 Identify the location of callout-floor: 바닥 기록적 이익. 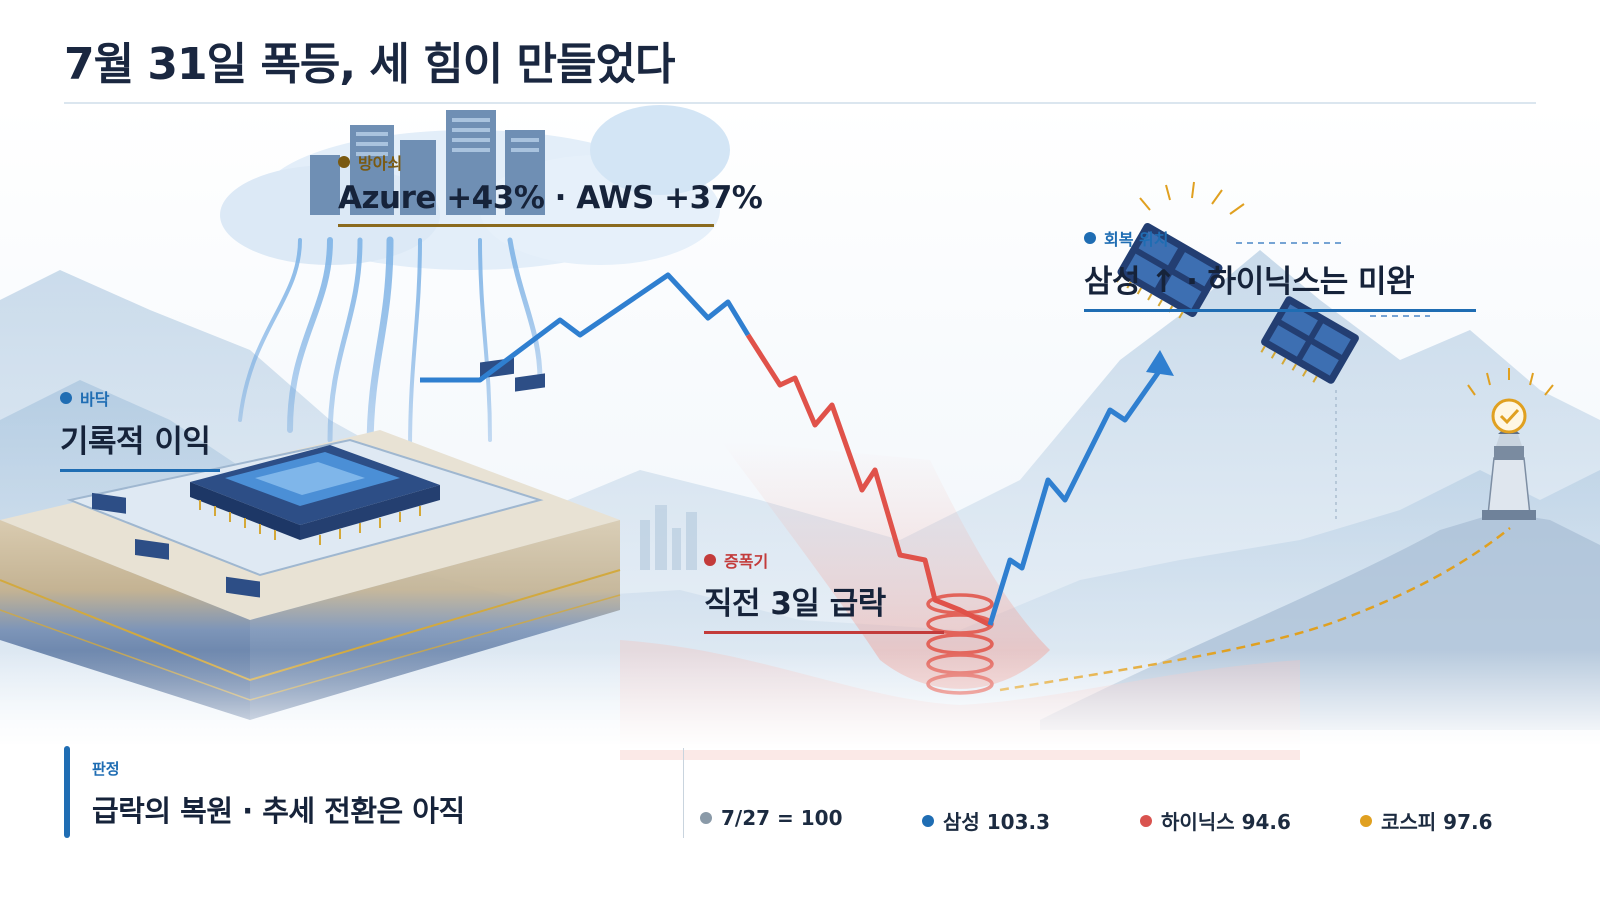
(140, 429).